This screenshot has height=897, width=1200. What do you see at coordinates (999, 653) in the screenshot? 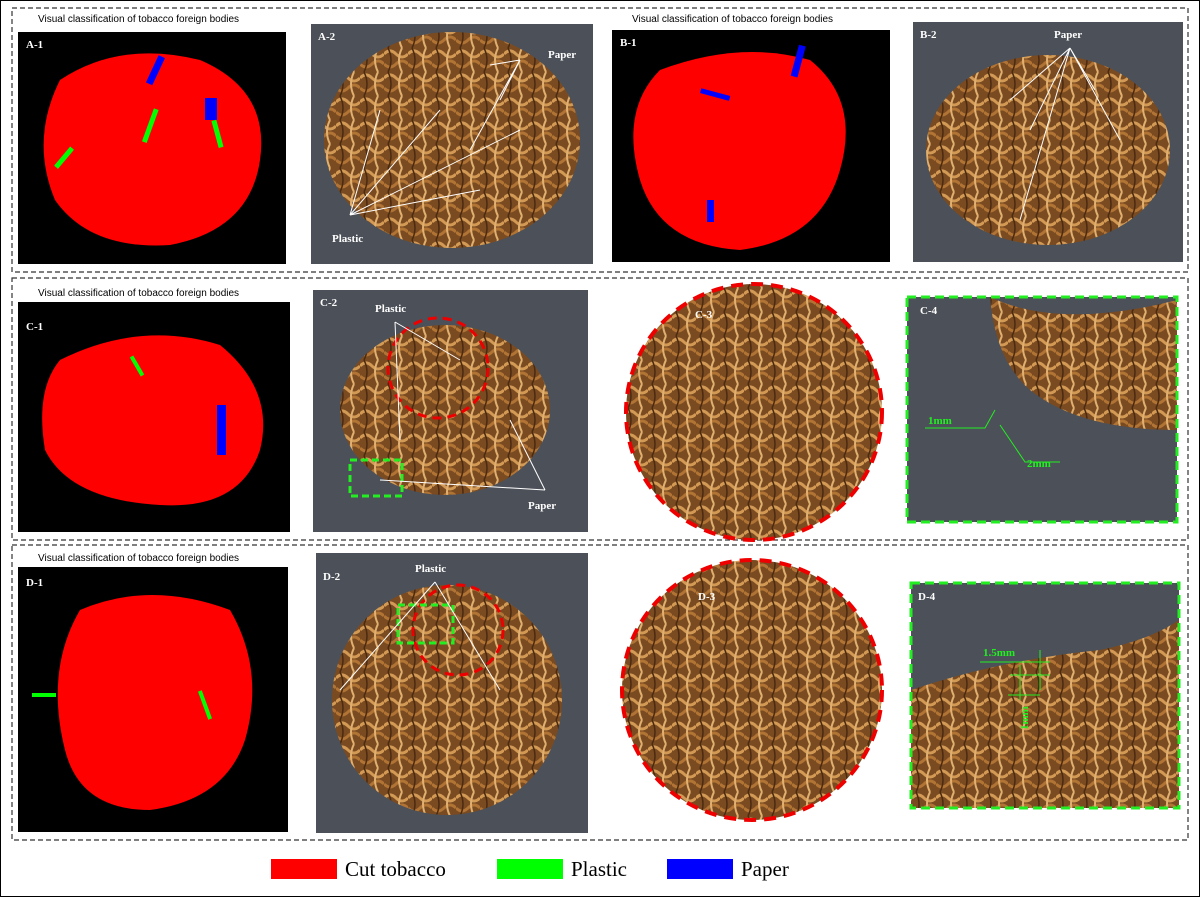
I see `measurement: 1.5mm` at bounding box center [999, 653].